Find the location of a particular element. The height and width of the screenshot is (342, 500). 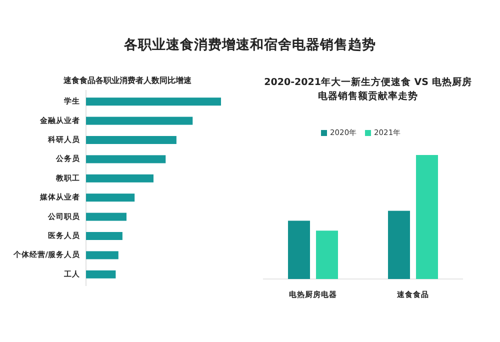

chart-subtitle: 速食食品各职业消费者人数同比增速 is located at coordinates (127, 80).